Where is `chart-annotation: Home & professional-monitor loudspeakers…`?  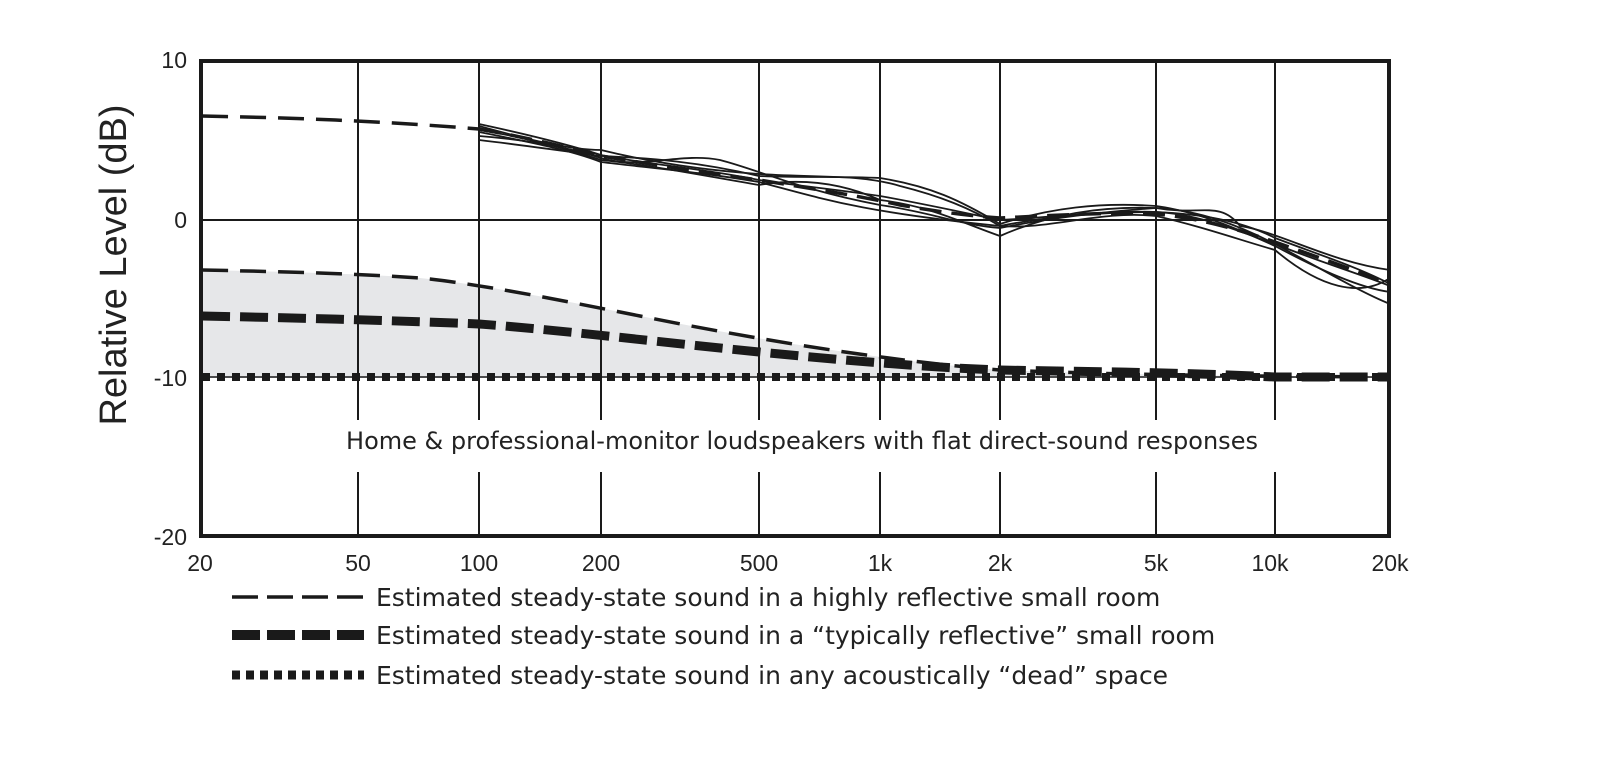
chart-annotation: Home & professional-monitor loudspeakers… is located at coordinates (802, 441).